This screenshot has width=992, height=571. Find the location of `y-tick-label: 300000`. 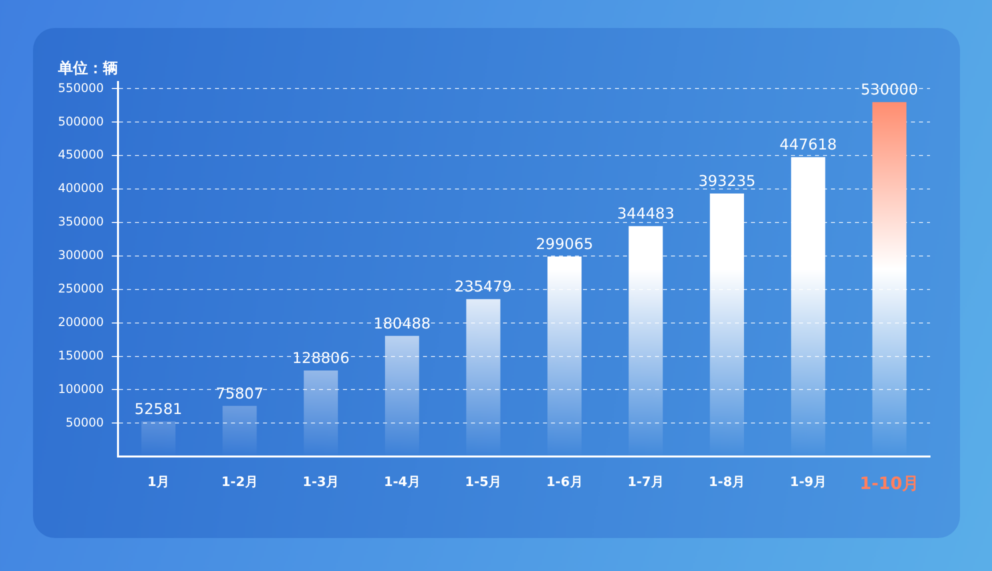

y-tick-label: 300000 is located at coordinates (81, 255).